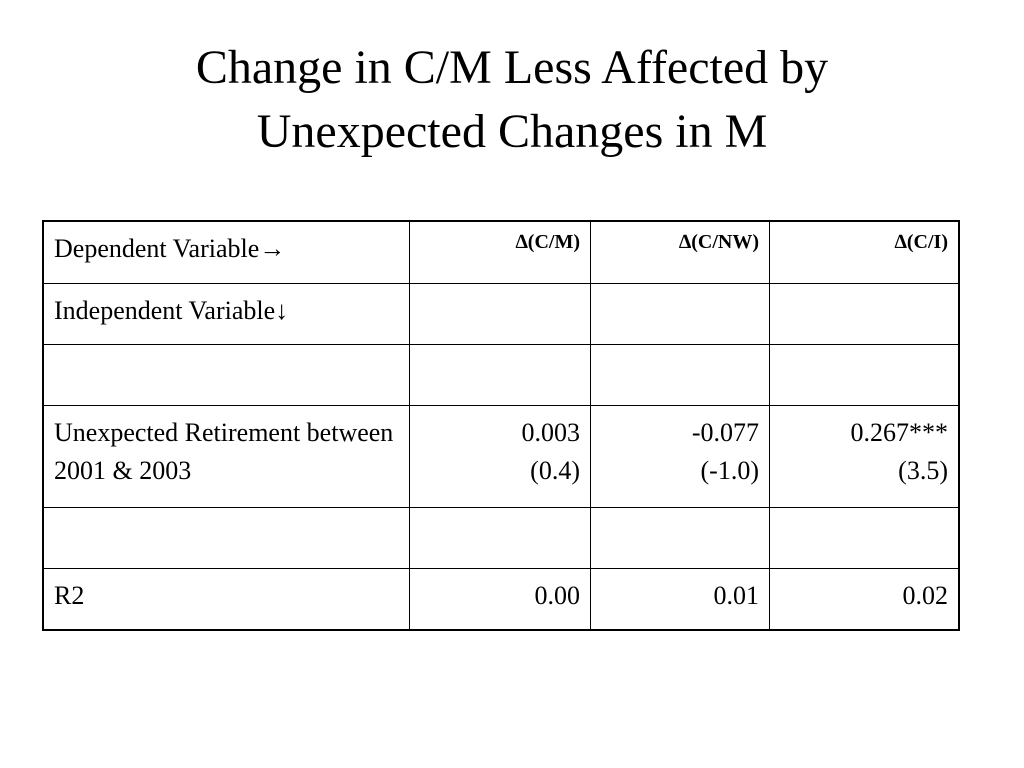 This screenshot has width=1024, height=768. Describe the element at coordinates (899, 432) in the screenshot. I see `coefficient: 0.267***` at that location.